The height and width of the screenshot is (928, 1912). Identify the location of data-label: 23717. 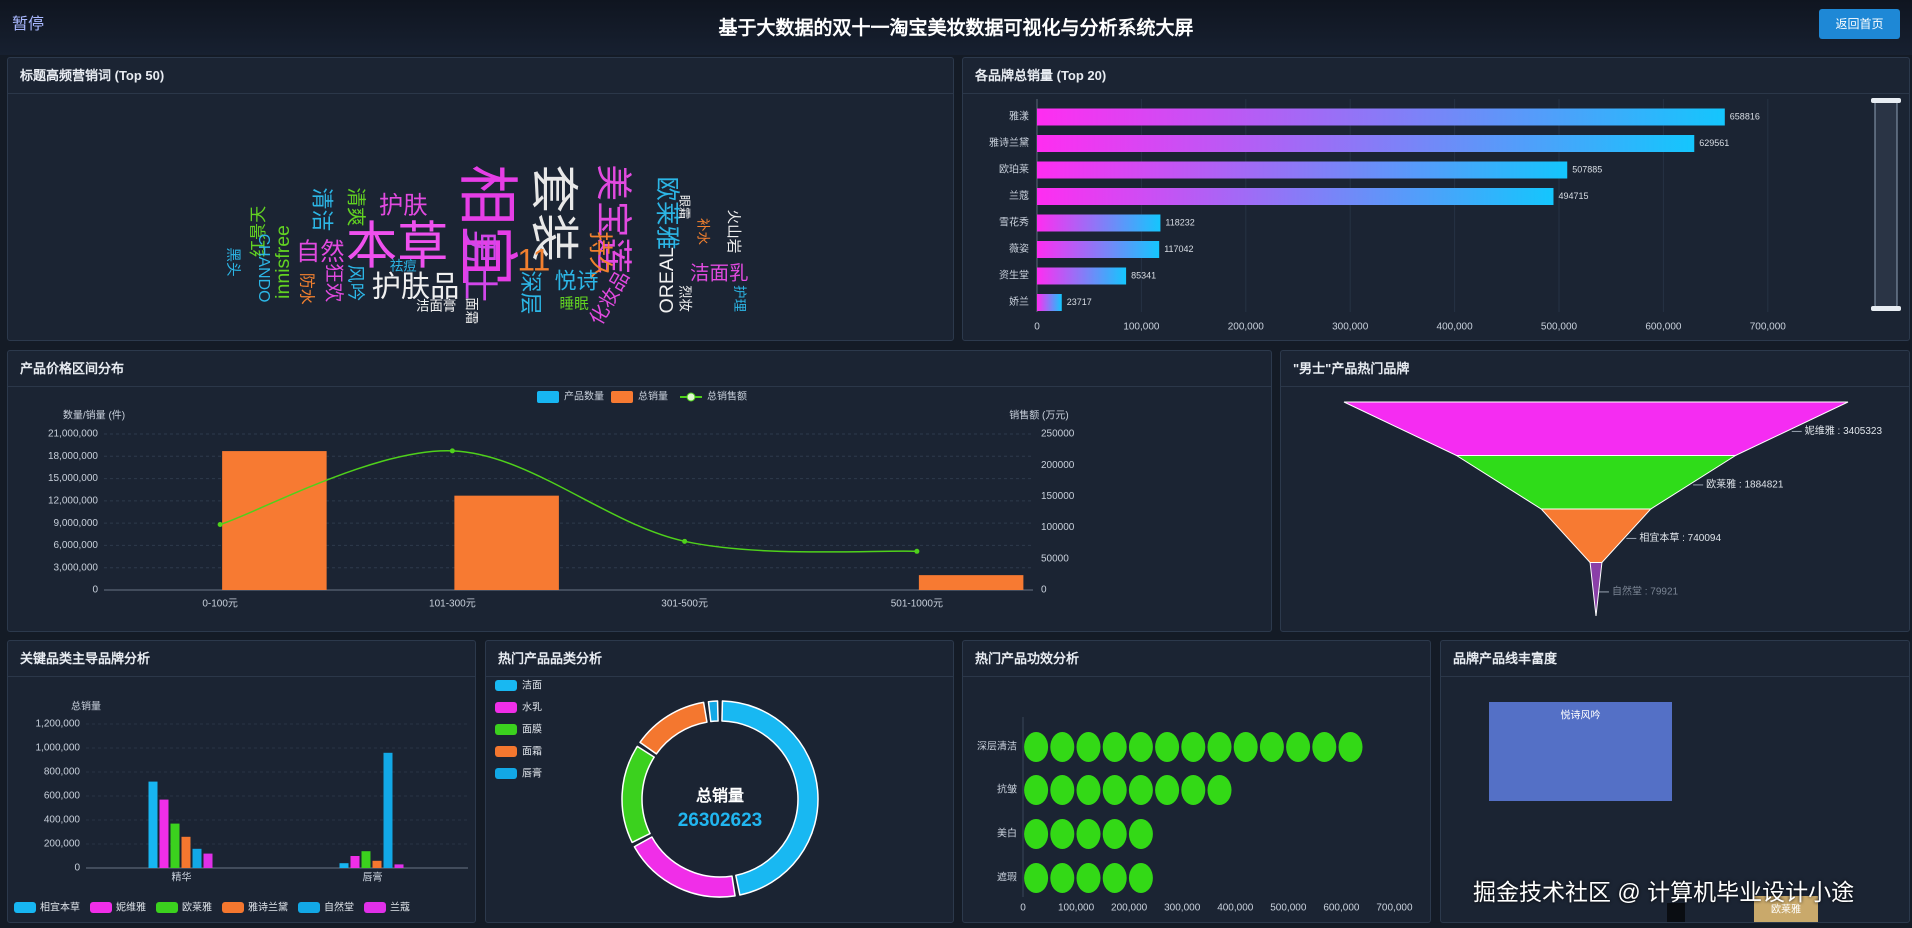
(1079, 302).